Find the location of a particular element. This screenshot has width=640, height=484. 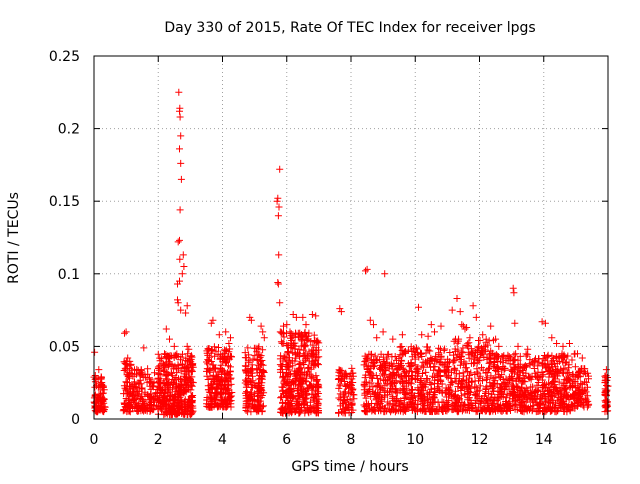

x-tick-label: 16 is located at coordinates (608, 440).